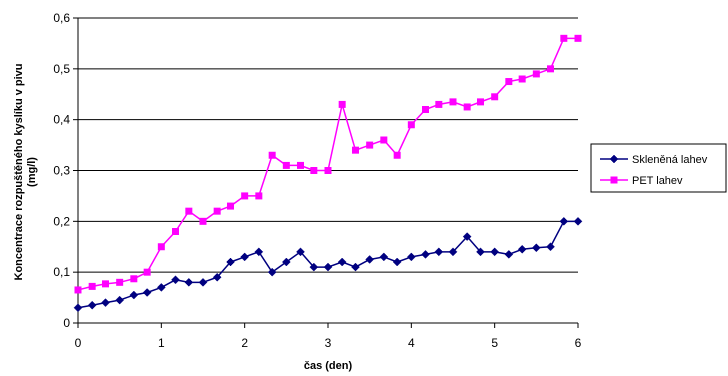  Describe the element at coordinates (657, 181) in the screenshot. I see `legend-label-pet: PET lahev` at that location.